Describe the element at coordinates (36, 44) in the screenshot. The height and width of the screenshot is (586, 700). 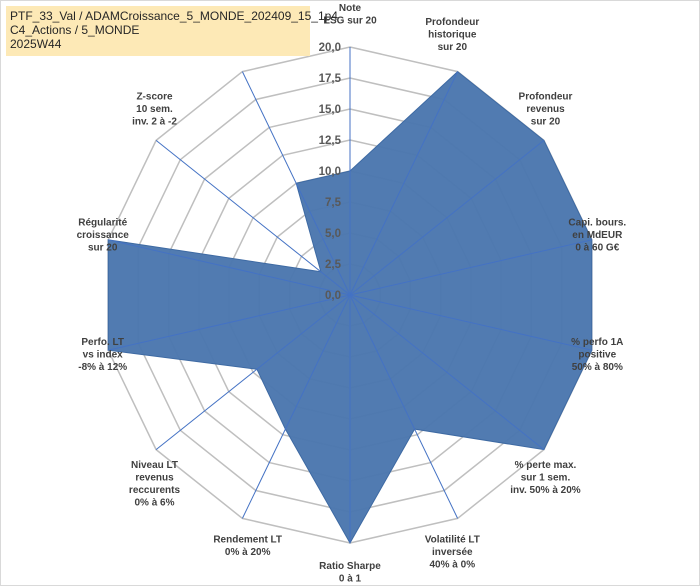
I see `title-line-3: 2025W44` at that location.